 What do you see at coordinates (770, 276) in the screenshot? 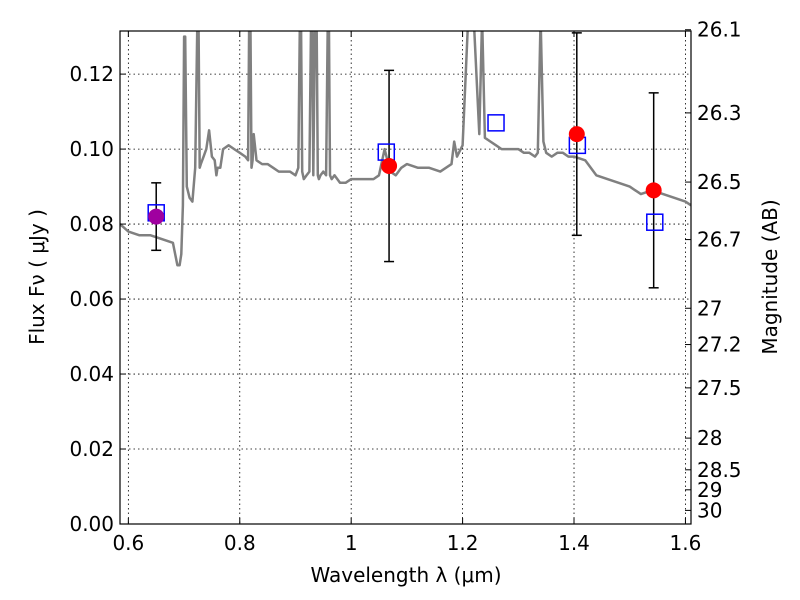
I see `right-axis-label: Magnitude (AB)` at bounding box center [770, 276].